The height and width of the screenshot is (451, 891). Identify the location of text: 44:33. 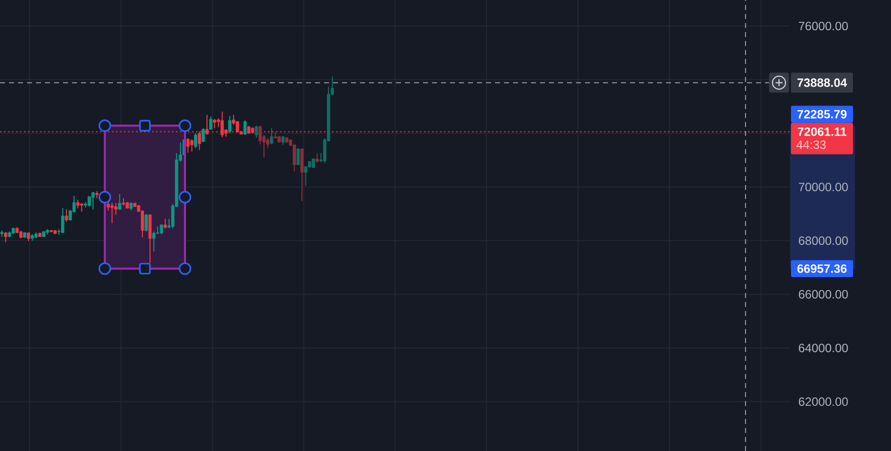
(811, 144).